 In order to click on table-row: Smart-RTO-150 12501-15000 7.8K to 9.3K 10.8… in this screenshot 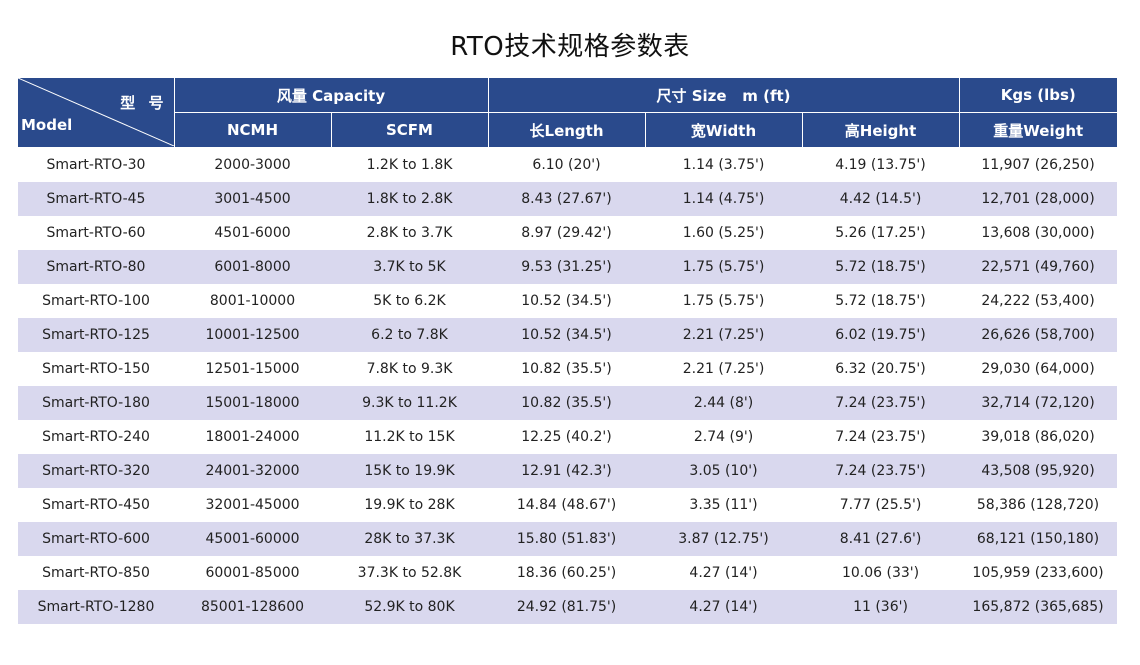, I will do `click(568, 369)`.